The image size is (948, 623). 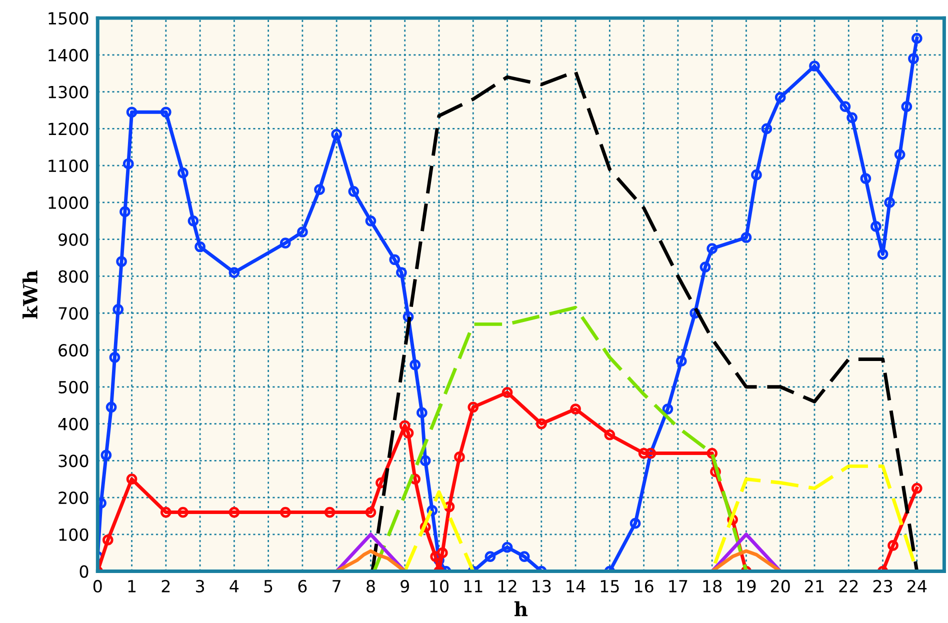 What do you see at coordinates (30, 294) in the screenshot?
I see `y-axis-title: kWh` at bounding box center [30, 294].